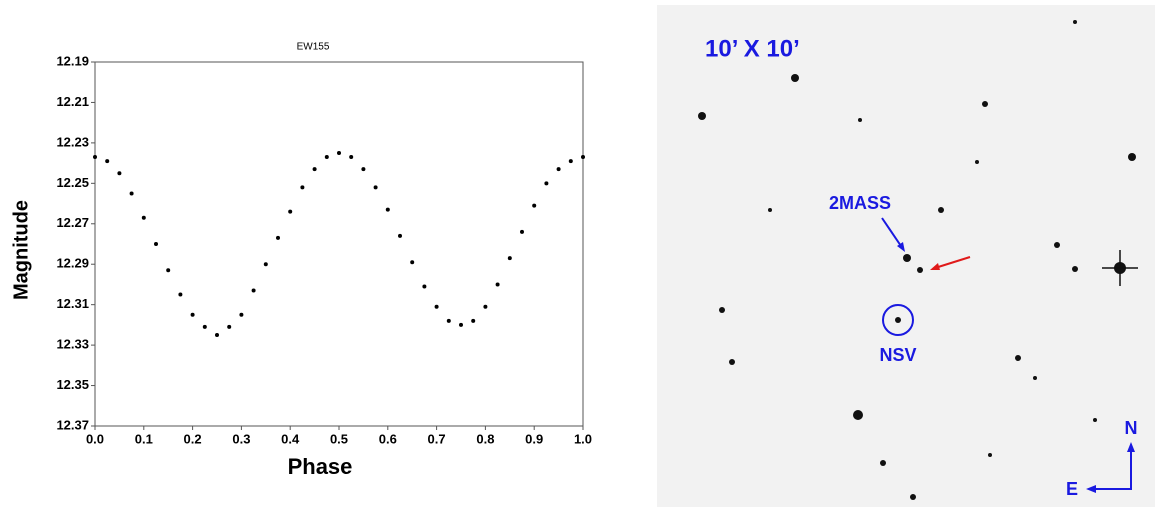  I want to click on compass-east: E, so click(1072, 489).